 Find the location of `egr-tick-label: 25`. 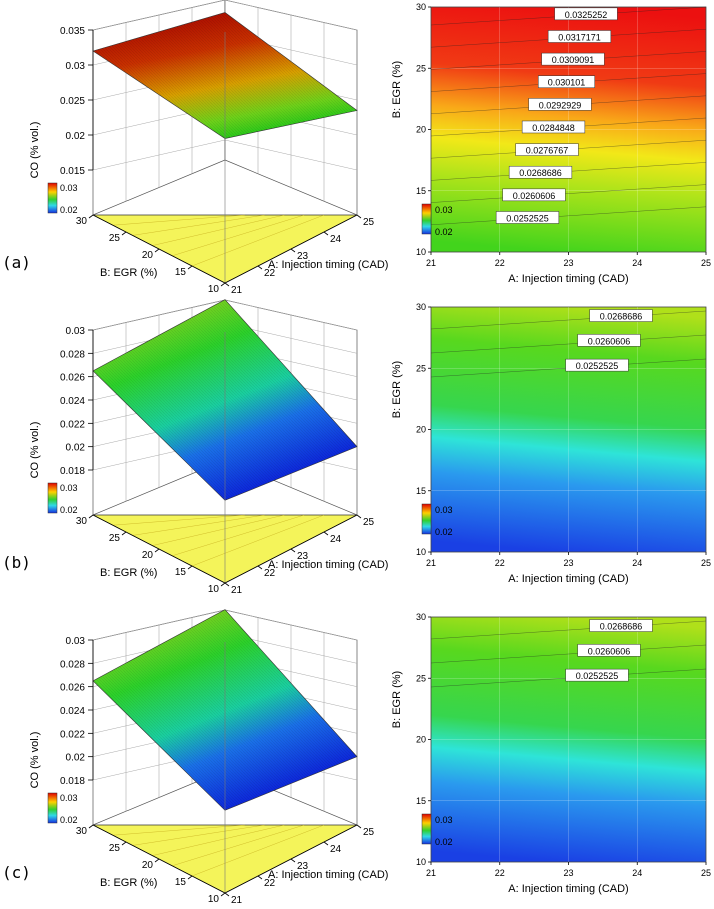

egr-tick-label: 25 is located at coordinates (115, 238).